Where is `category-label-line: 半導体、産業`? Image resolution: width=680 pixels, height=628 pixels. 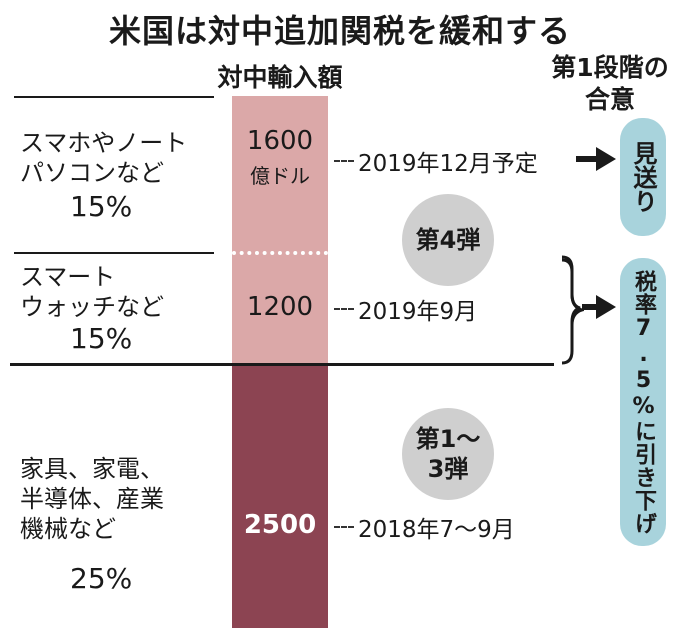 category-label-line: 半導体、産業 is located at coordinates (92, 499).